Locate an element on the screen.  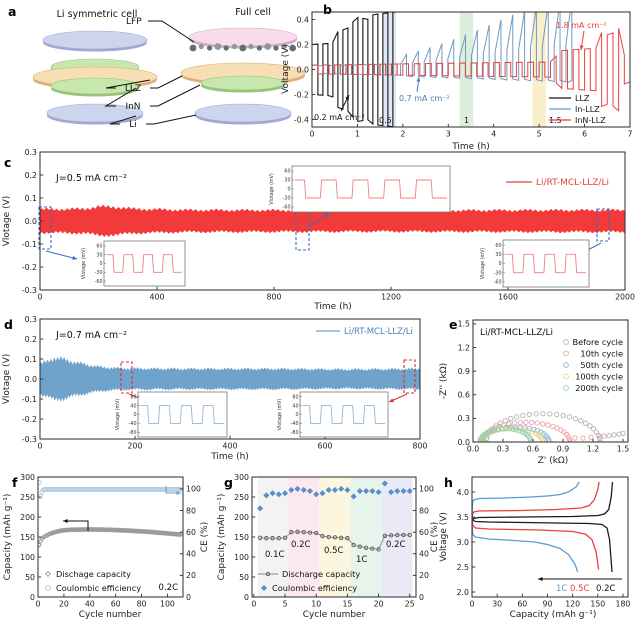
y-tick-label: 3.0 is located at coordinates (463, 542).